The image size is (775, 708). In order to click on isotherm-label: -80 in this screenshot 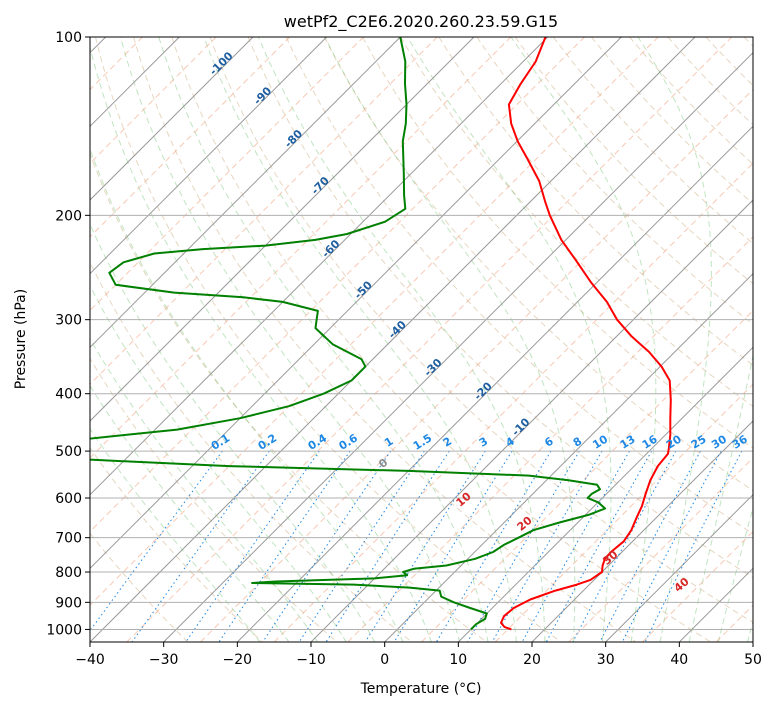, I will do `click(293, 138)`.